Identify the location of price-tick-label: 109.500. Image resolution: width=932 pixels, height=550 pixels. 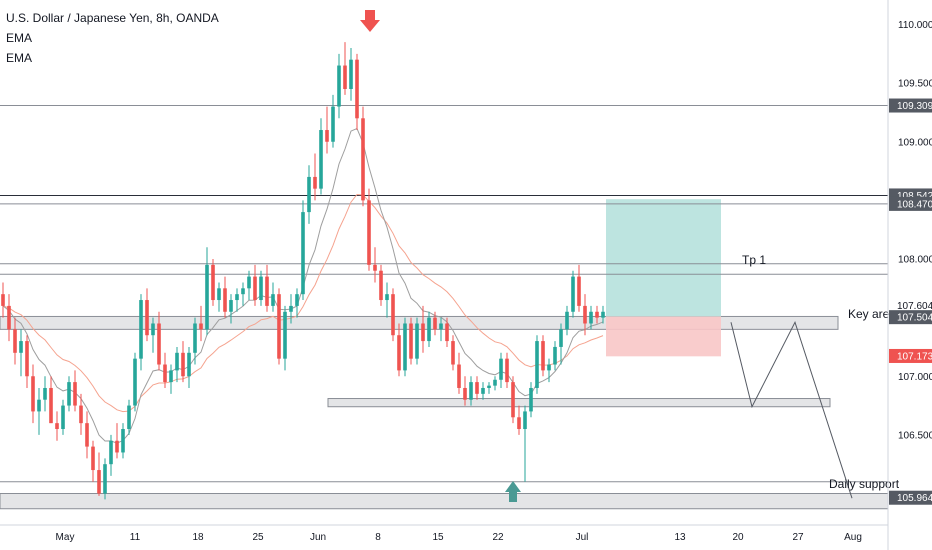
(915, 84).